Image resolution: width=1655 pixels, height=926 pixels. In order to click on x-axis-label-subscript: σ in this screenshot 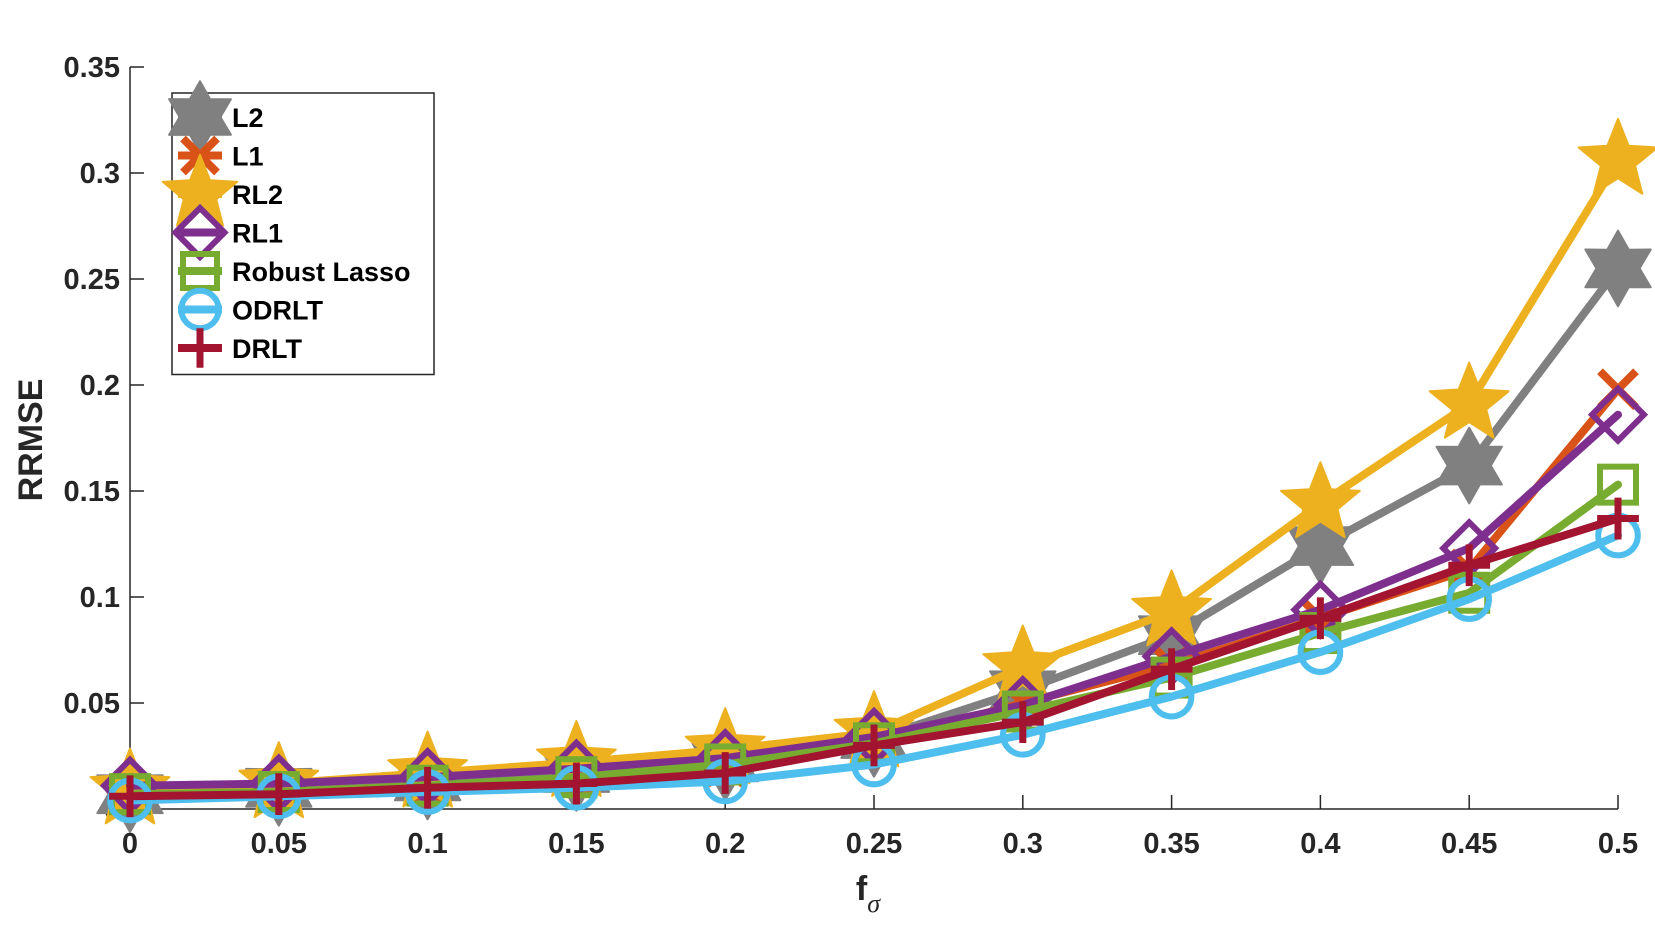, I will do `click(874, 903)`.